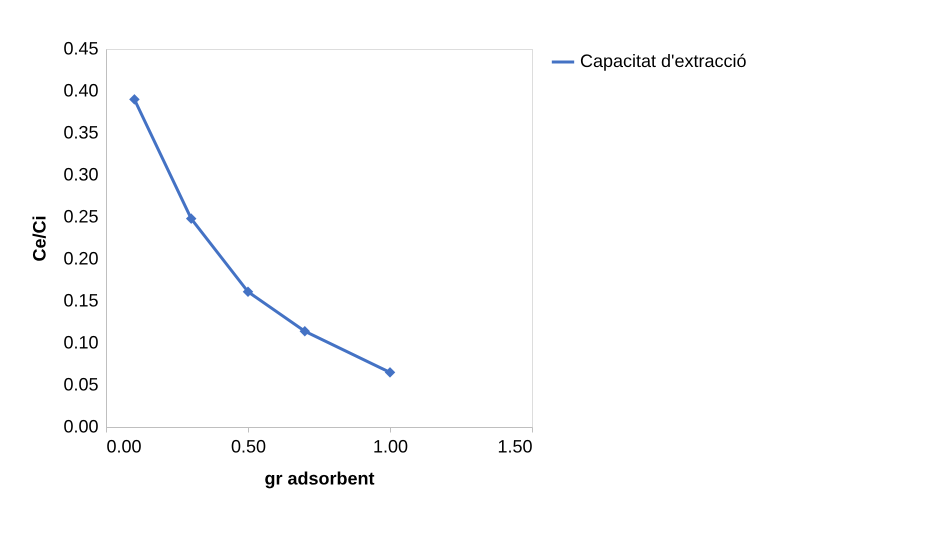  What do you see at coordinates (80, 426) in the screenshot?
I see `y-tick-label: 0.00` at bounding box center [80, 426].